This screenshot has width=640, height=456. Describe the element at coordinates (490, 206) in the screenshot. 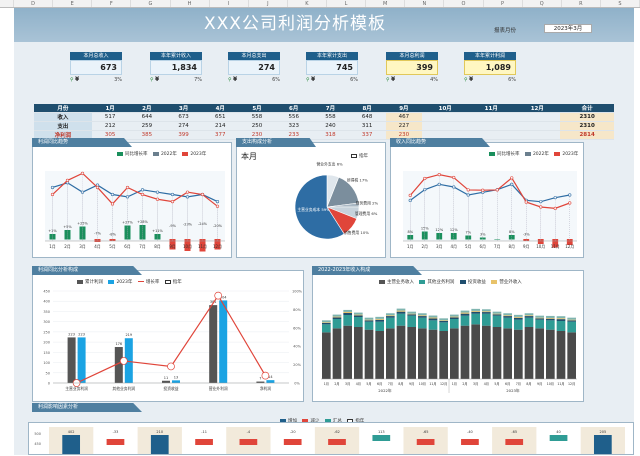

I see `plot-area` at that location.